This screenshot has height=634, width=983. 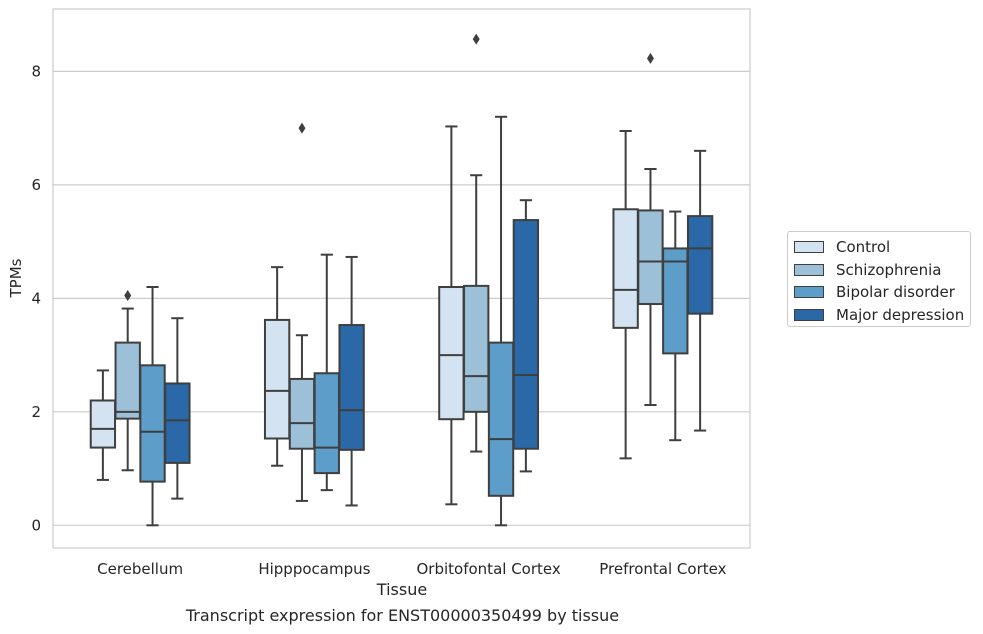 I want to click on box-prefrontal-cortex-major-depression, so click(x=700, y=290).